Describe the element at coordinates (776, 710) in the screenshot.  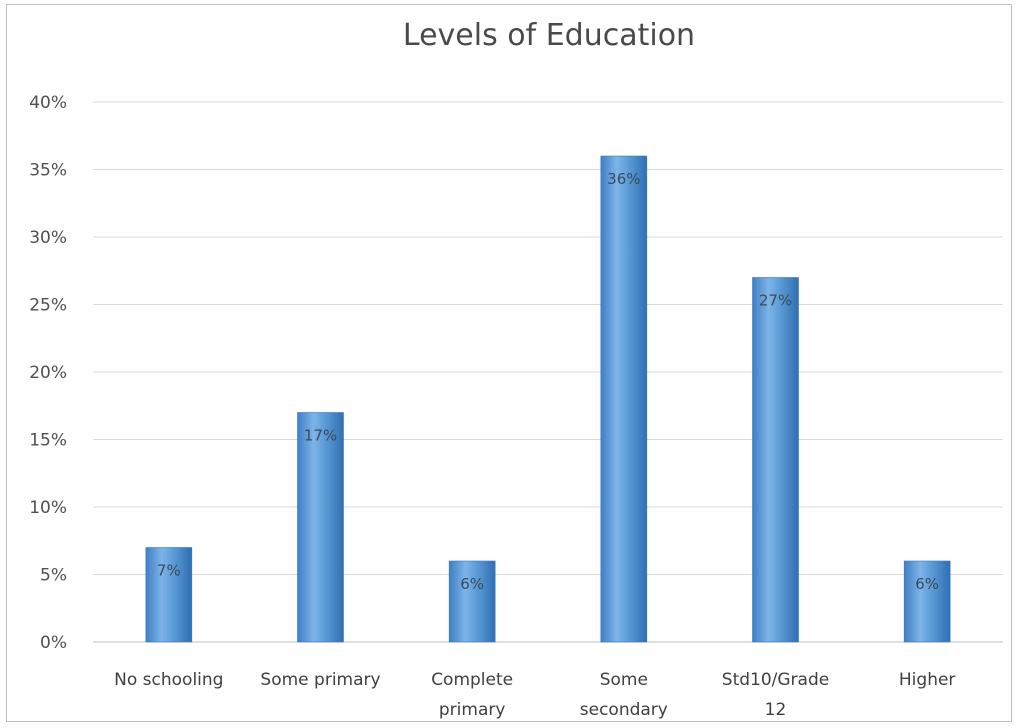
I see `x-category-label: 12` at that location.